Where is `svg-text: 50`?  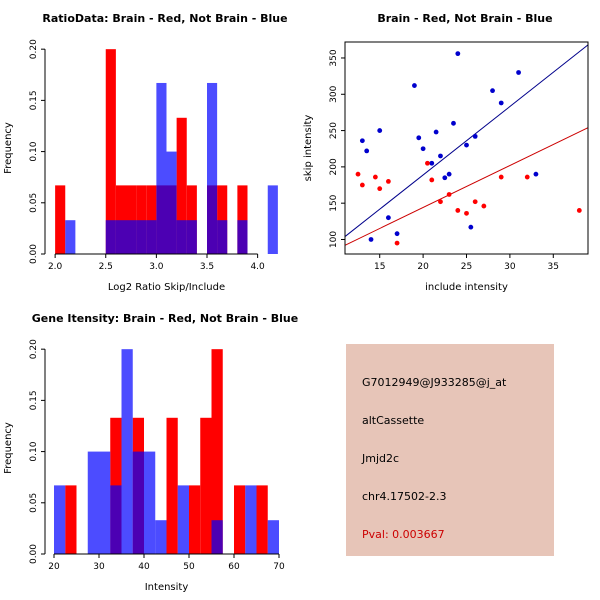
svg-text: 50 is located at coordinates (189, 567).